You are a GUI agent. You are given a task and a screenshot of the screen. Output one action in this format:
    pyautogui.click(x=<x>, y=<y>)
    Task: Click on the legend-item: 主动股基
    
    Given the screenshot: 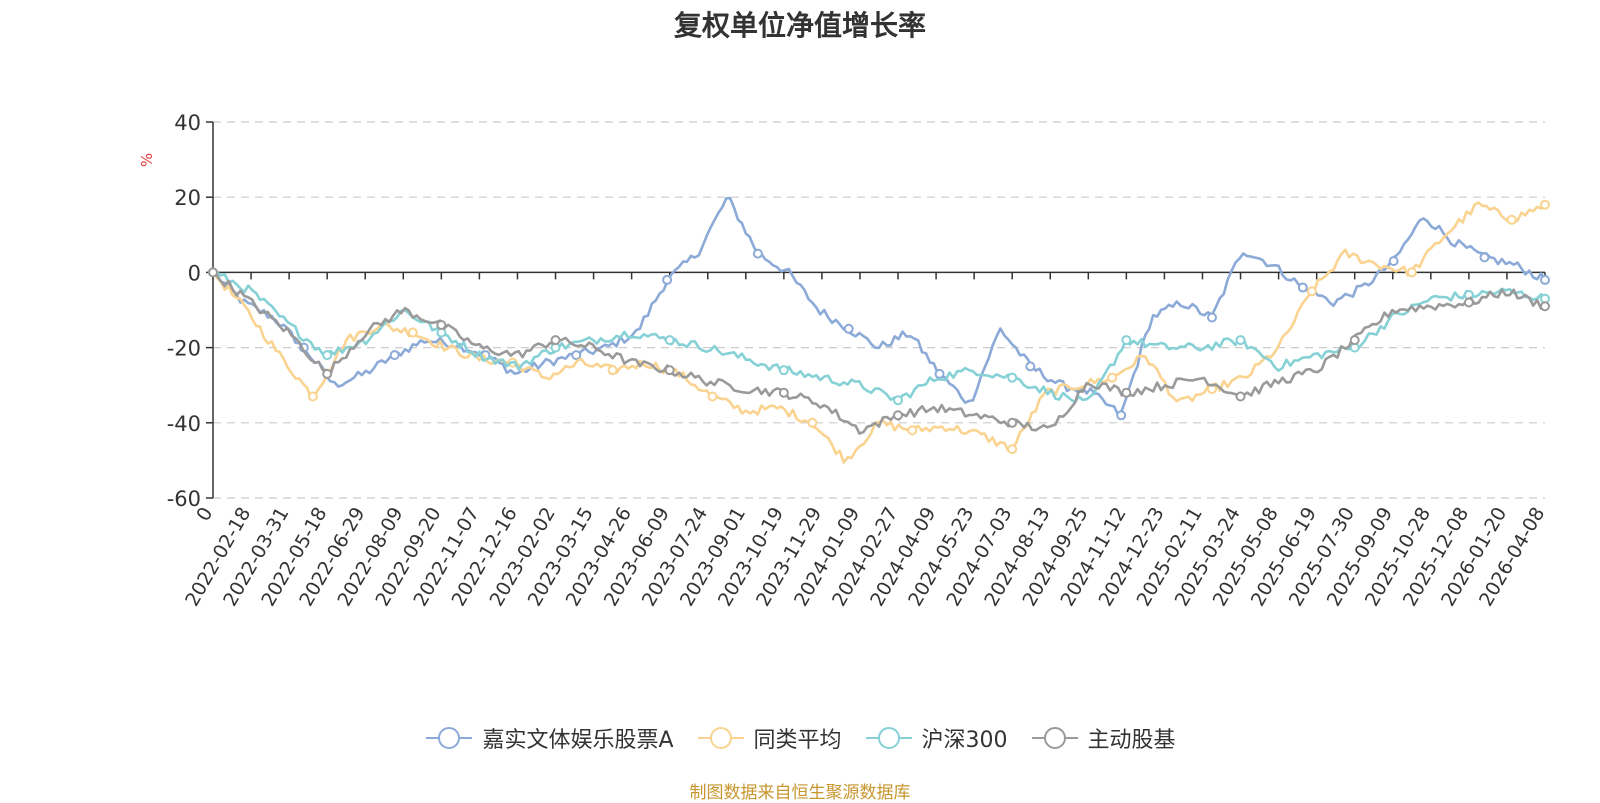 What is the action you would take?
    pyautogui.click(x=1103, y=738)
    